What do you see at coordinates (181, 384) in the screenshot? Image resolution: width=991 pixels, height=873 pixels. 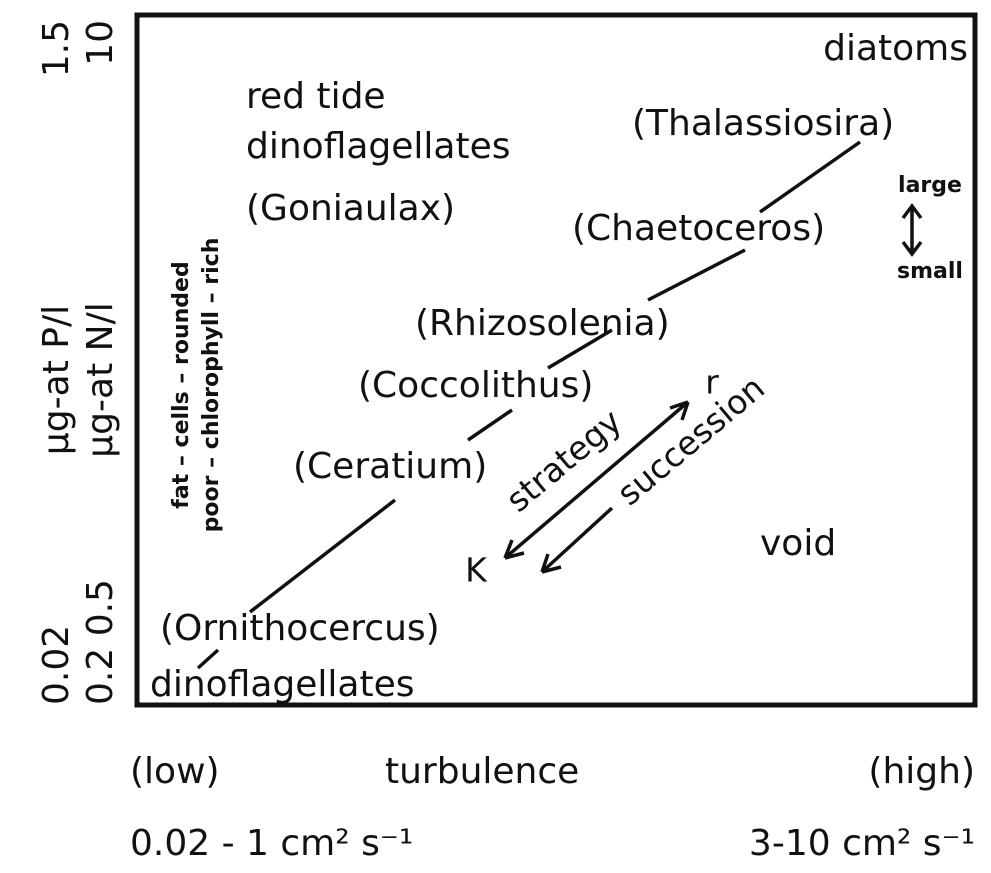 I see `trait-label: fat – cells – rounded` at bounding box center [181, 384].